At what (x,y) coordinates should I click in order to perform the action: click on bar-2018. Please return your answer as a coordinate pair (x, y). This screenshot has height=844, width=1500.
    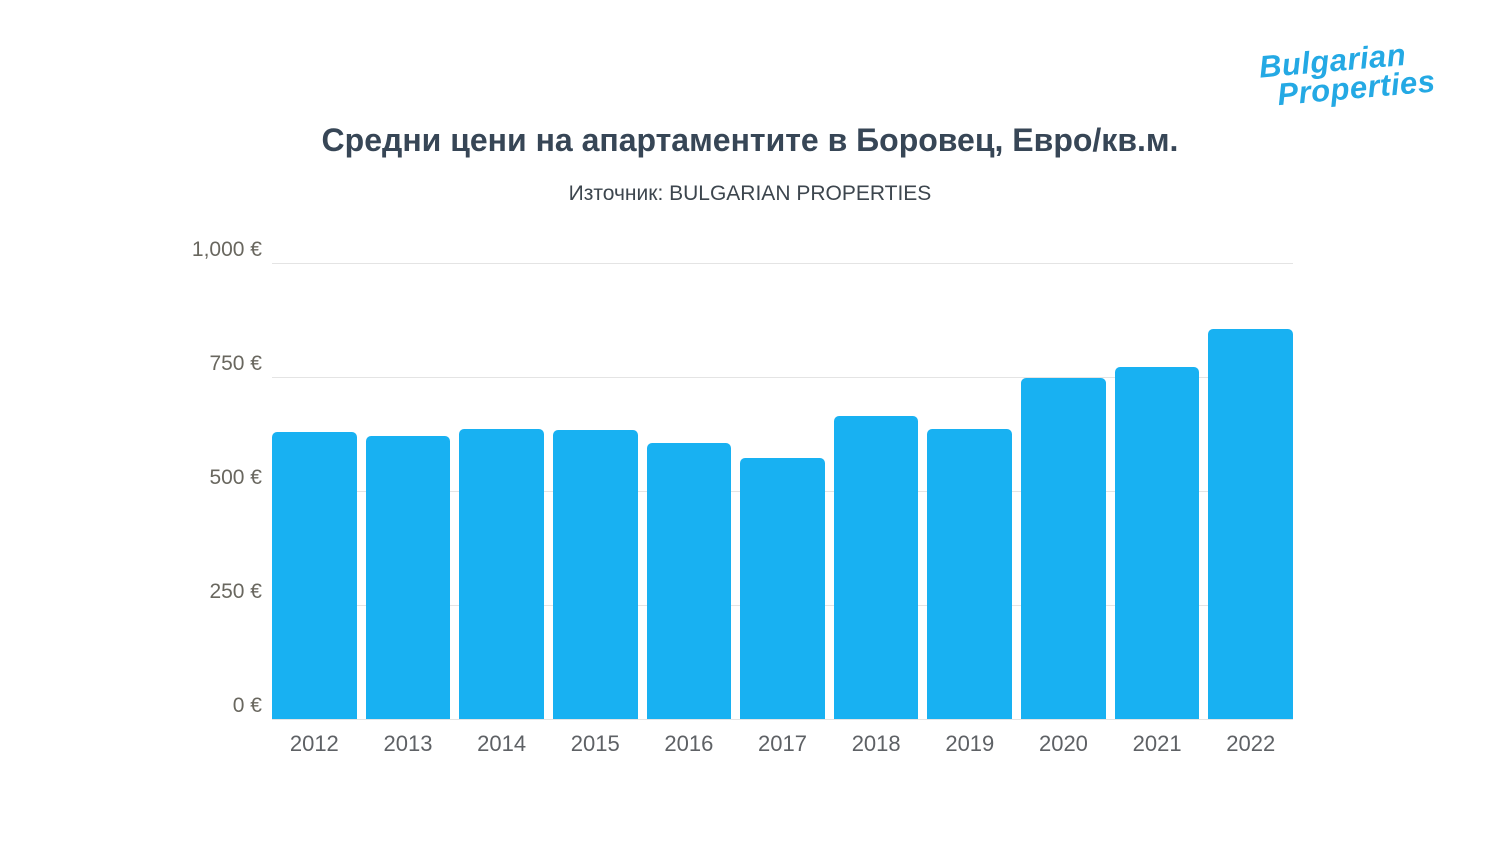
    Looking at the image, I should click on (876, 567).